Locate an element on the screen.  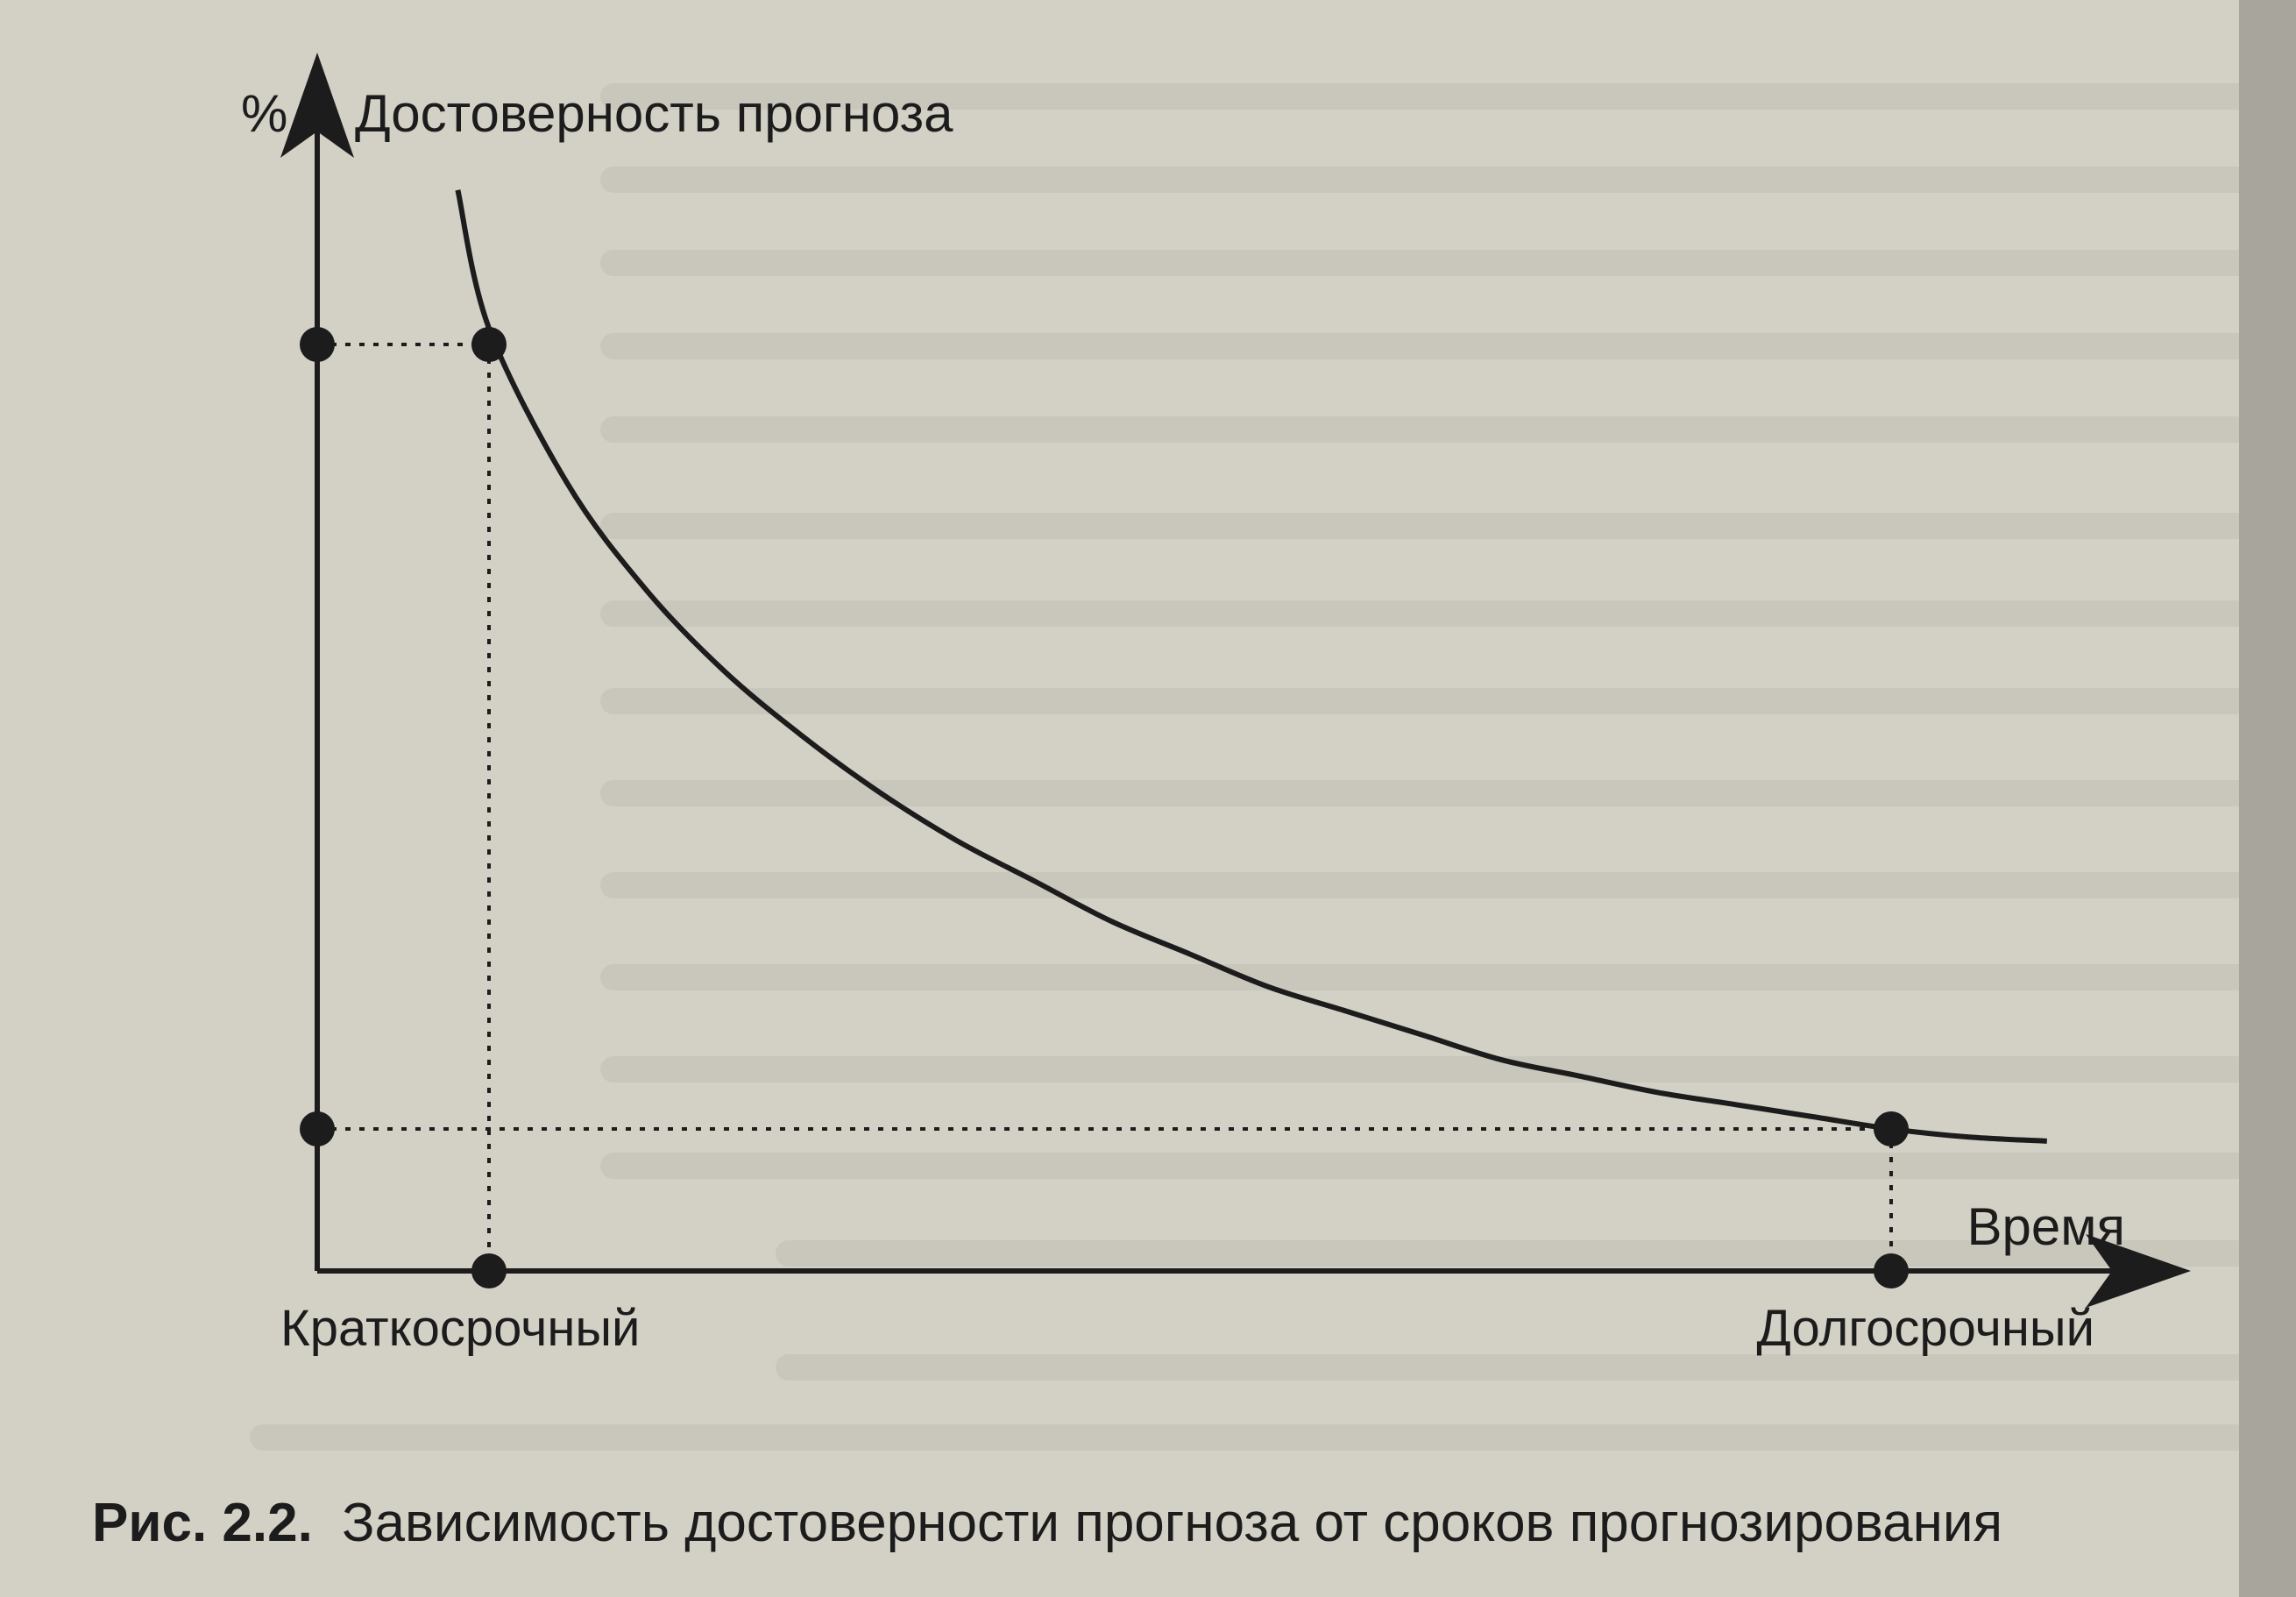
y-axis-title: Достоверность прогноза is located at coordinates (654, 113).